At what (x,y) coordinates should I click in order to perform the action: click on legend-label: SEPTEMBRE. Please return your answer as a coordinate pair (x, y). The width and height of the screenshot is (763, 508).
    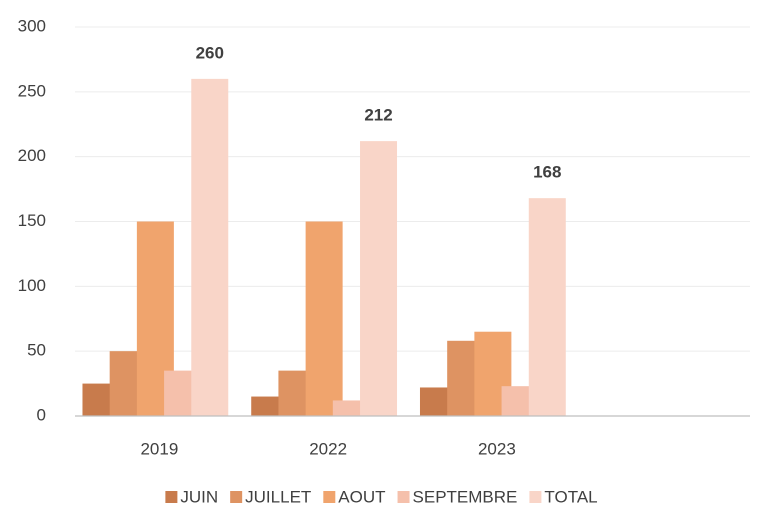
    Looking at the image, I should click on (465, 496).